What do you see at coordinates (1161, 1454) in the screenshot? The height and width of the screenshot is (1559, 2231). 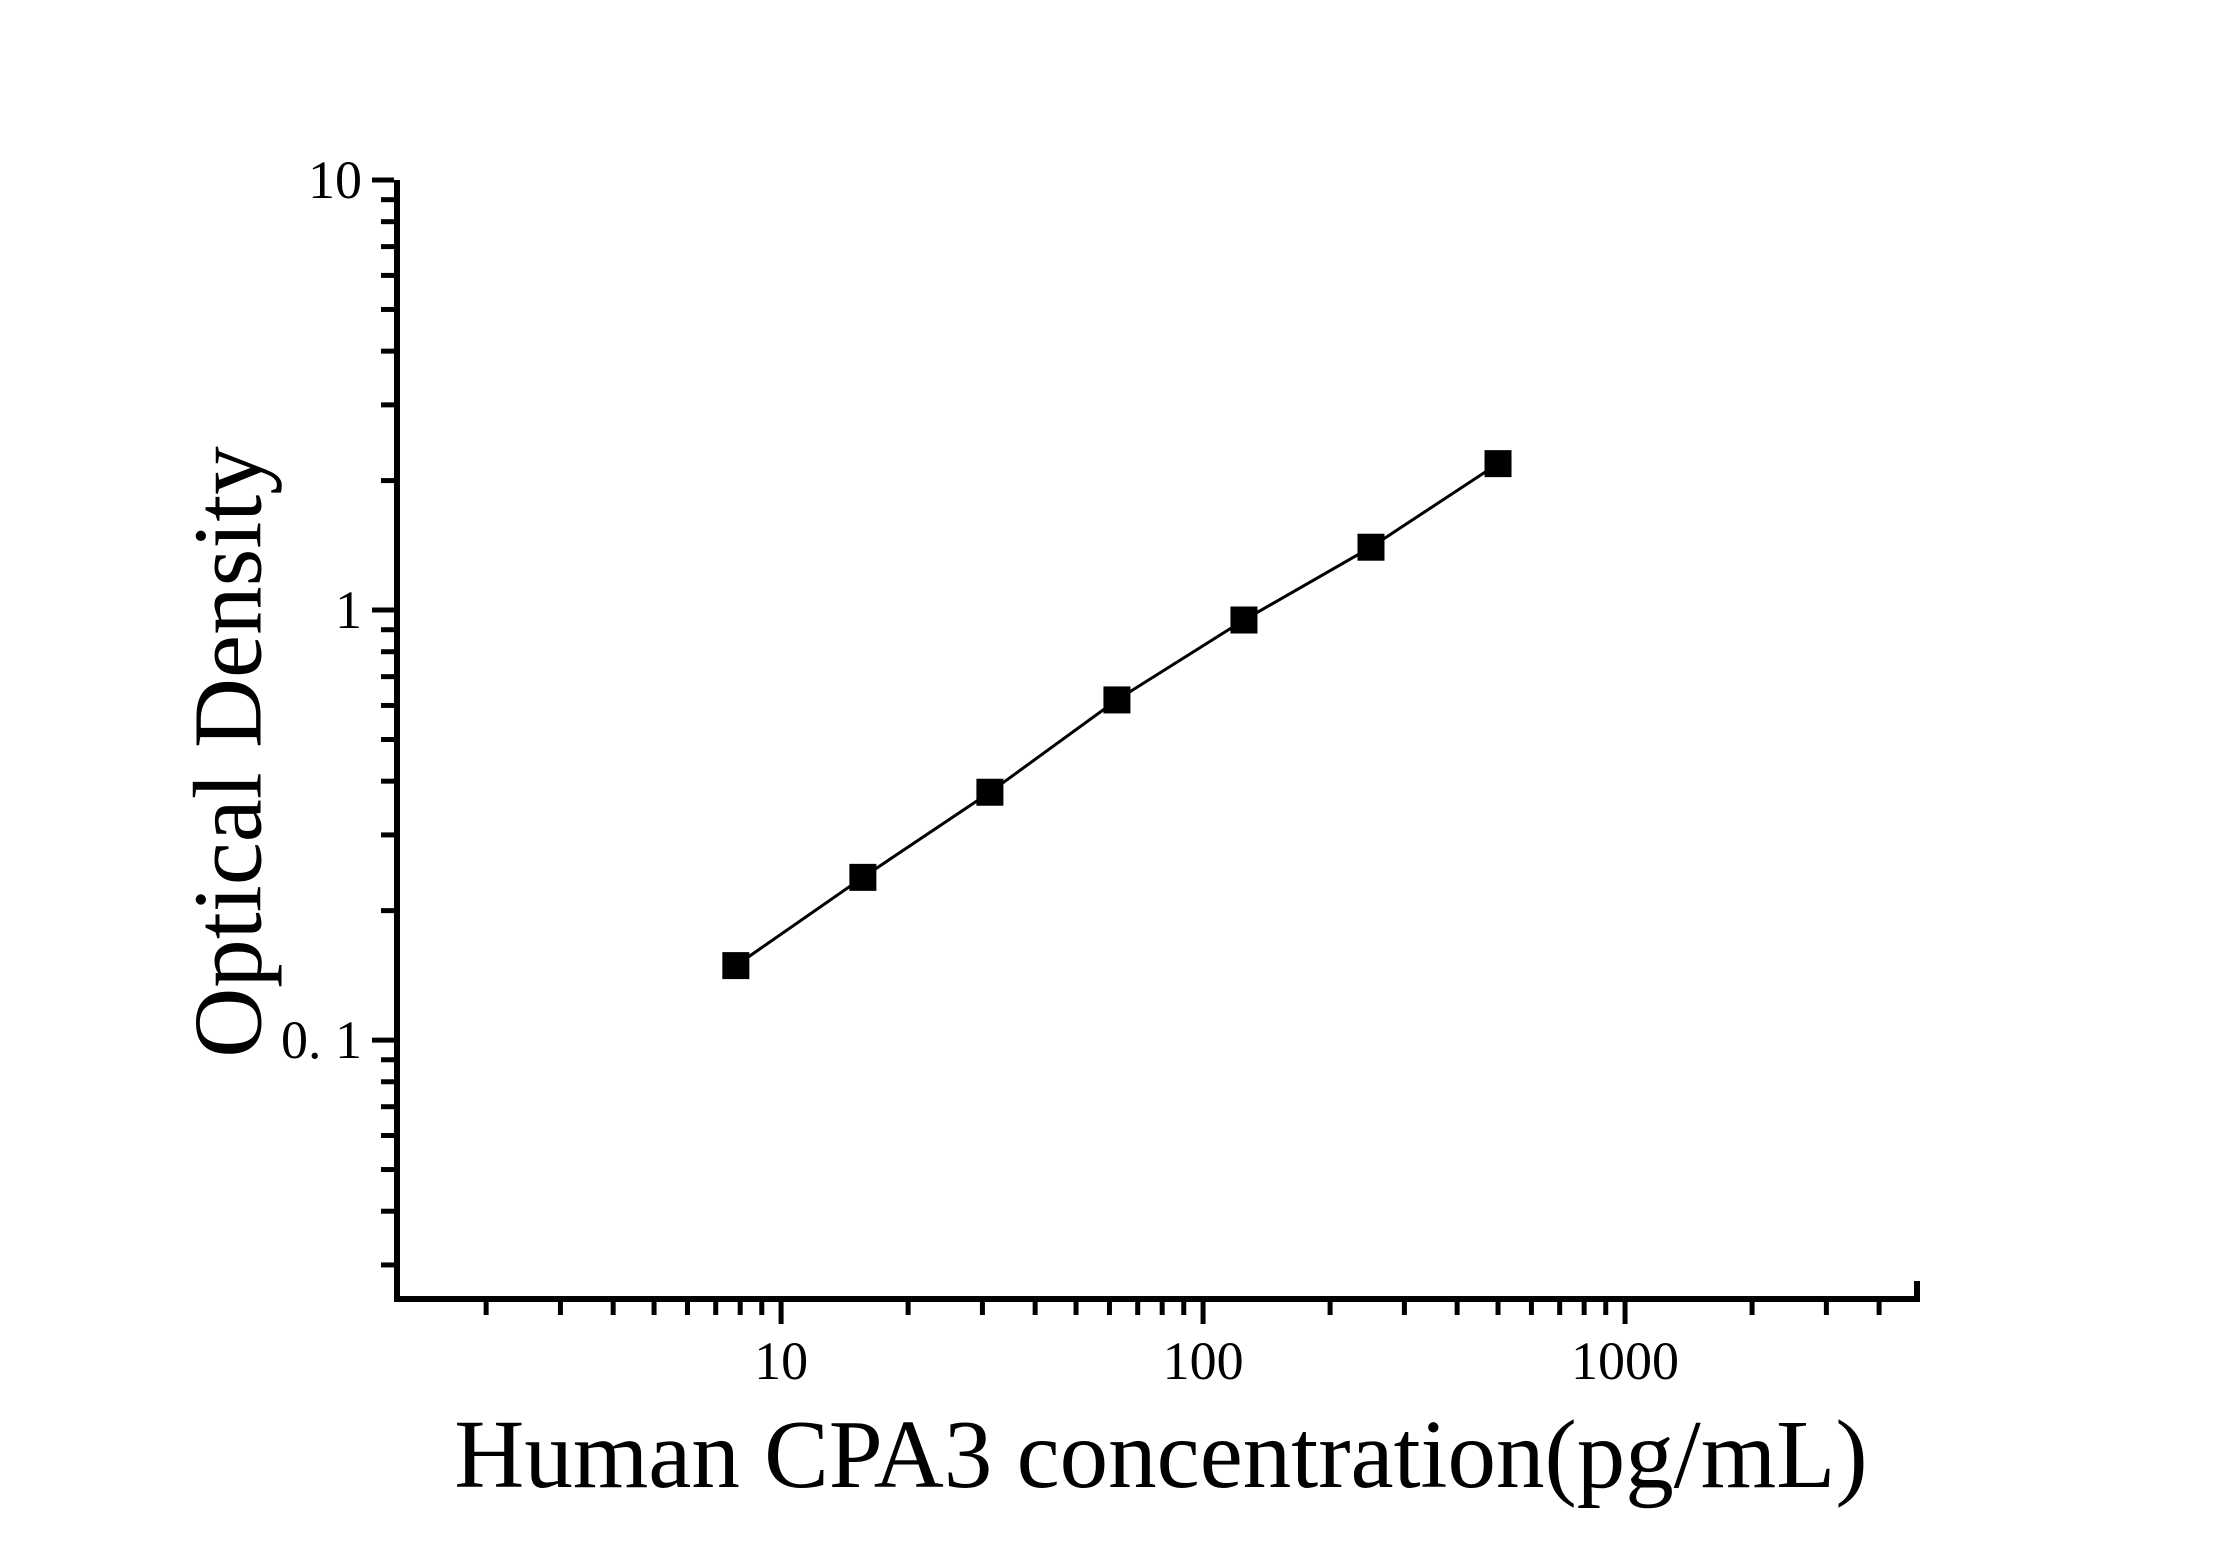 I see `x-axis-title: Human CPA3 concentration(pg/mL)` at bounding box center [1161, 1454].